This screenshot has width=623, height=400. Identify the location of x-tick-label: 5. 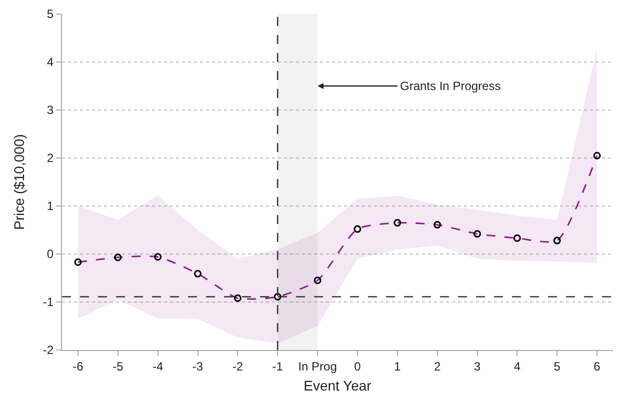
(557, 366).